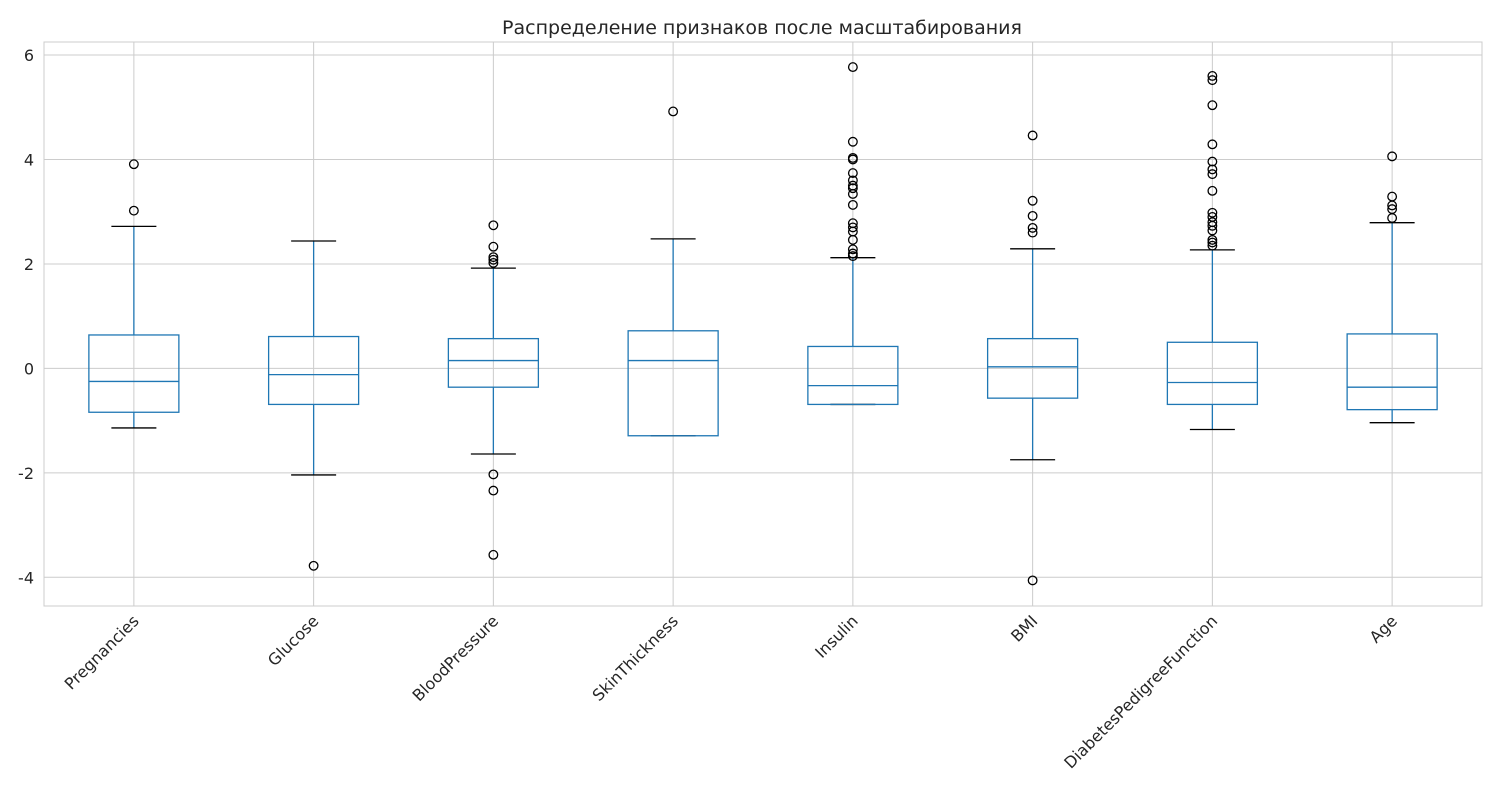  What do you see at coordinates (1140, 691) in the screenshot?
I see `x-tick-label: DiabetesPedigreeFunction` at bounding box center [1140, 691].